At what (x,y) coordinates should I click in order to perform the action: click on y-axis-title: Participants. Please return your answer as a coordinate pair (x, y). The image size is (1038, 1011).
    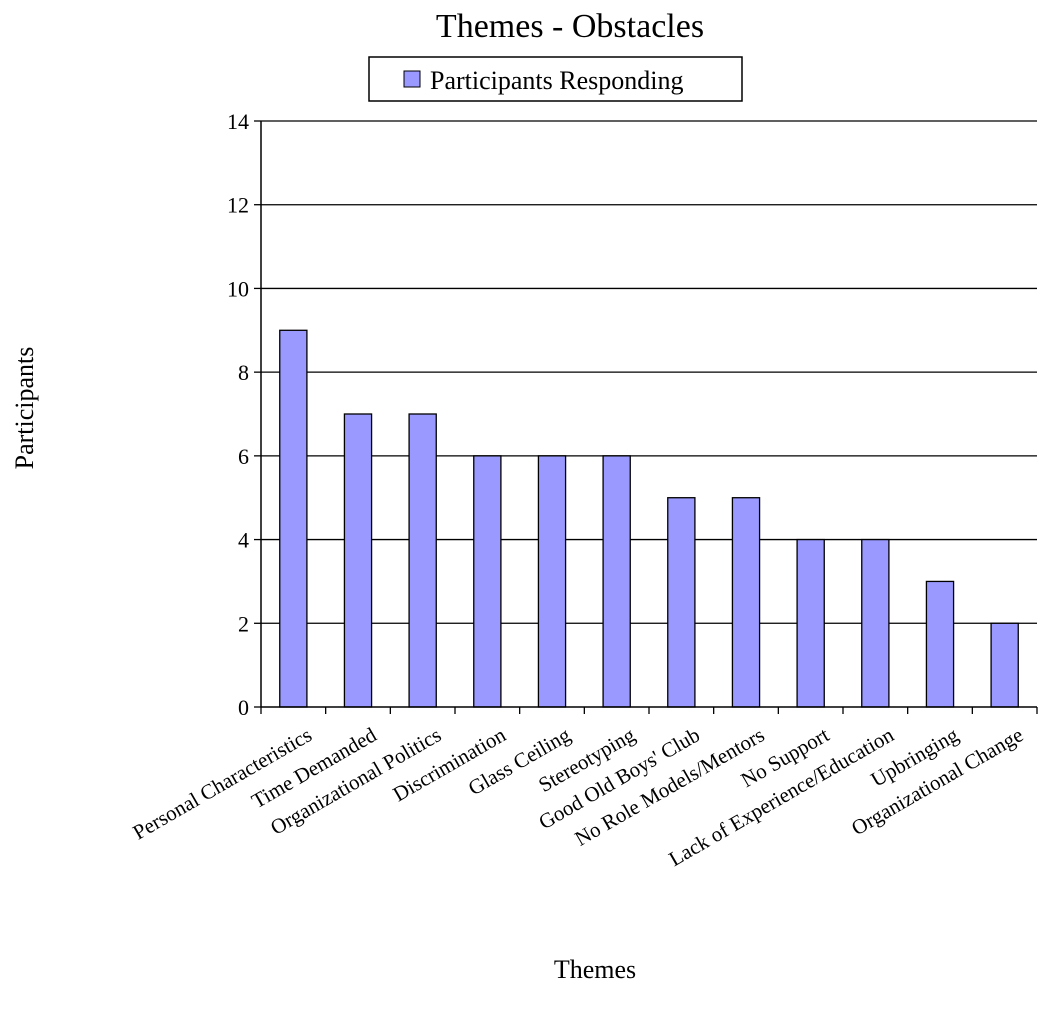
    Looking at the image, I should click on (24, 408).